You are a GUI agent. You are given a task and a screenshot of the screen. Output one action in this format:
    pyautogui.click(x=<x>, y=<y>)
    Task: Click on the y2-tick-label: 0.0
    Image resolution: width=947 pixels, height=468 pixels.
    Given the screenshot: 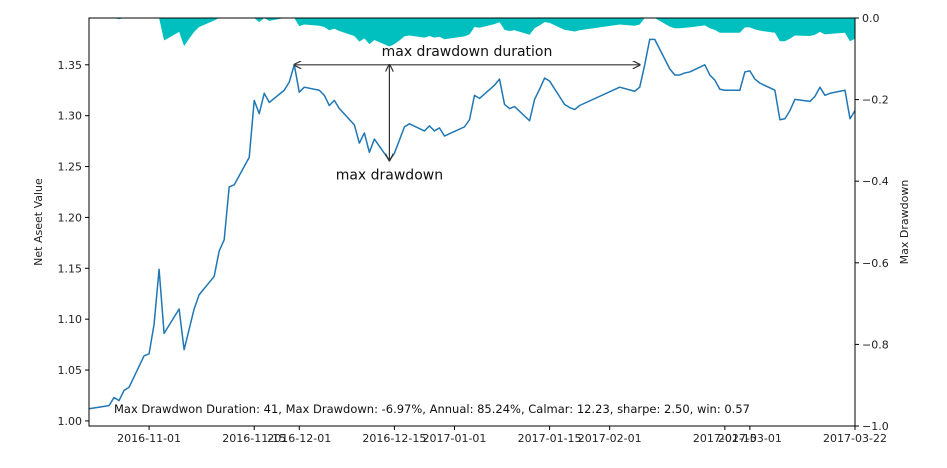 What is the action you would take?
    pyautogui.click(x=871, y=18)
    